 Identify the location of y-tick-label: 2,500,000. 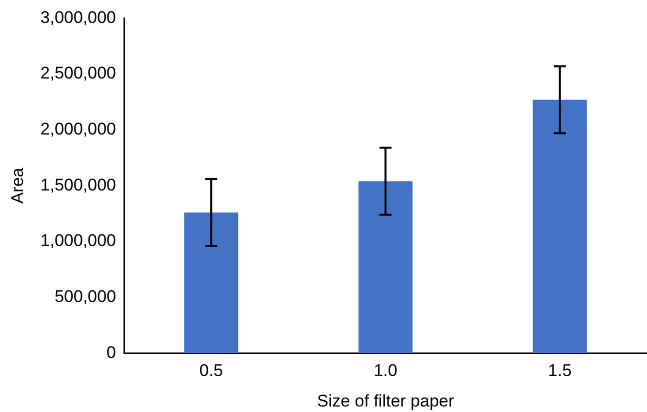
(78, 73).